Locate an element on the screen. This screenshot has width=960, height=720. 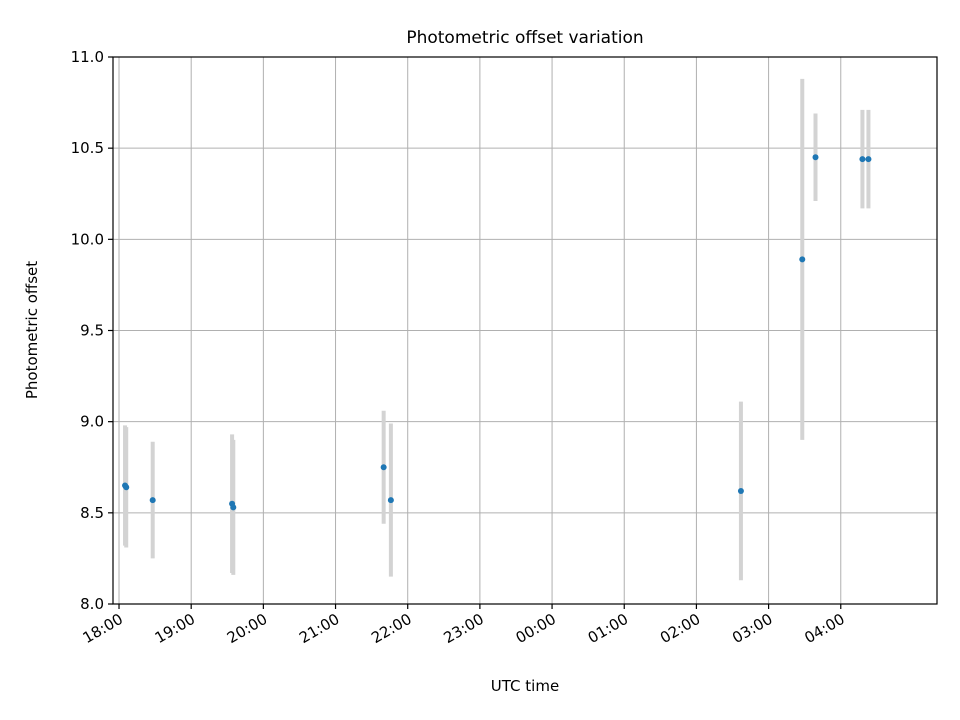
y-tick-label: 8.0 is located at coordinates (92, 604).